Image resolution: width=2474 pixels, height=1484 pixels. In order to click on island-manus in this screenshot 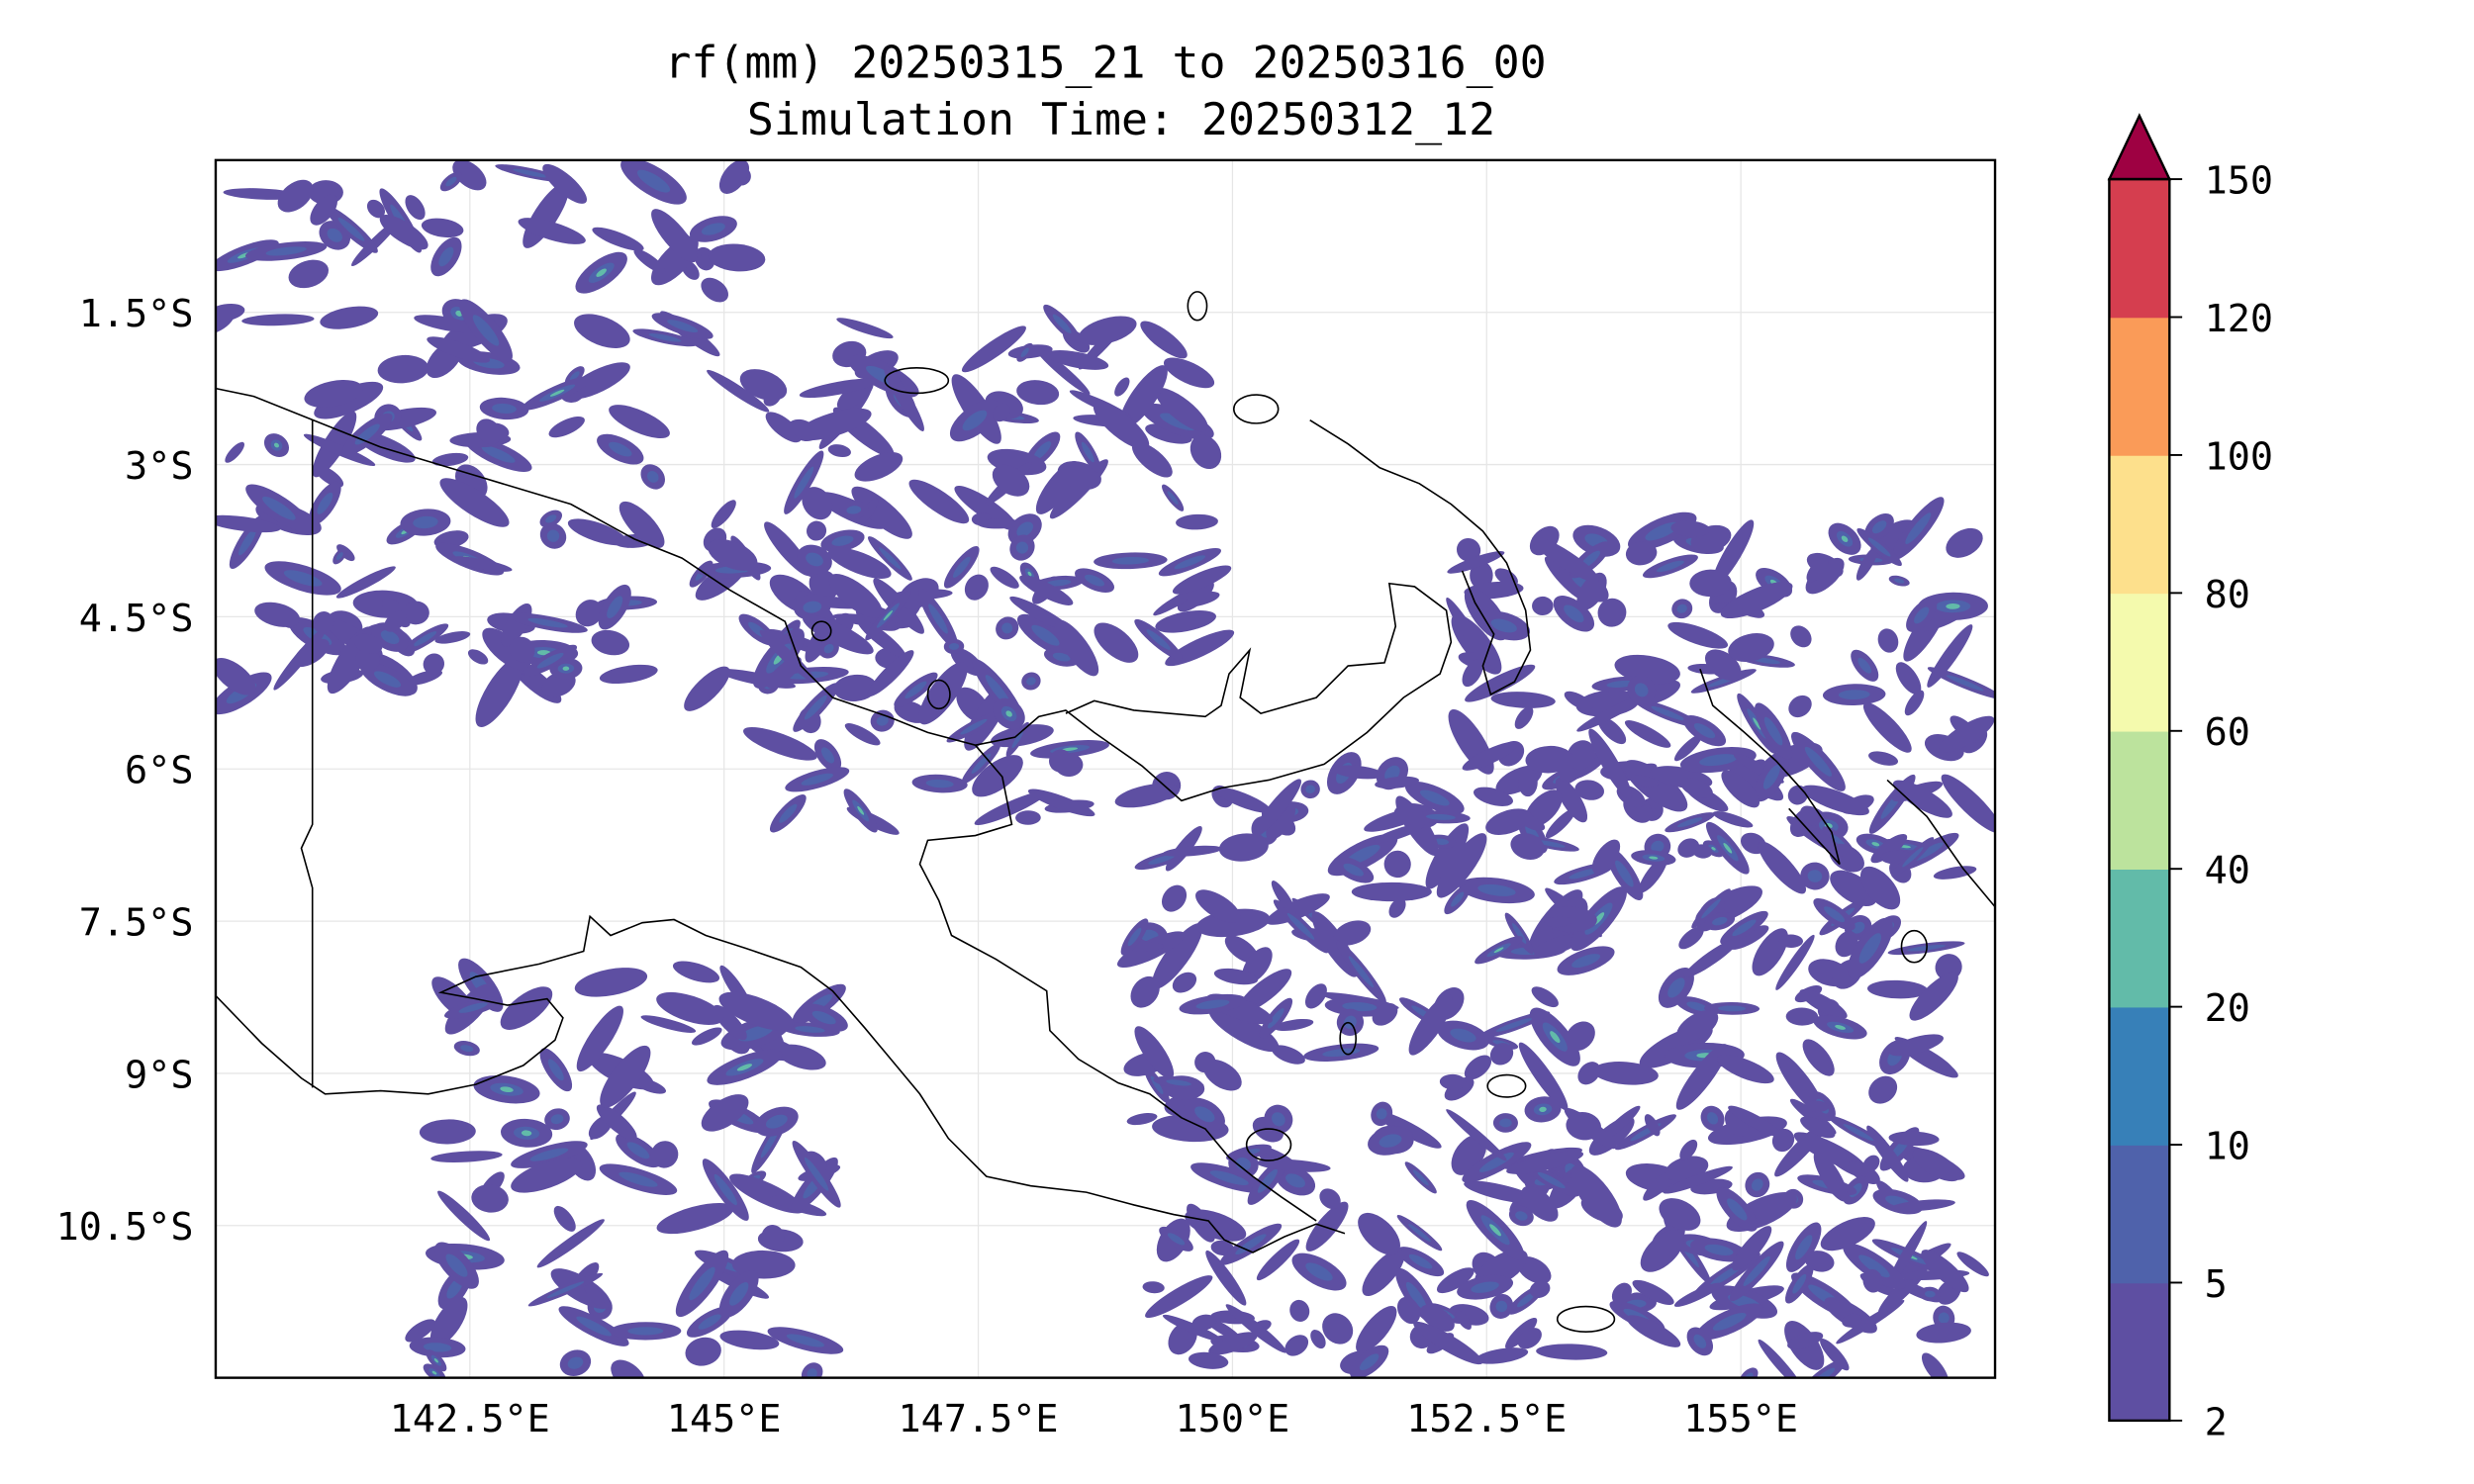, I will do `click(917, 380)`.